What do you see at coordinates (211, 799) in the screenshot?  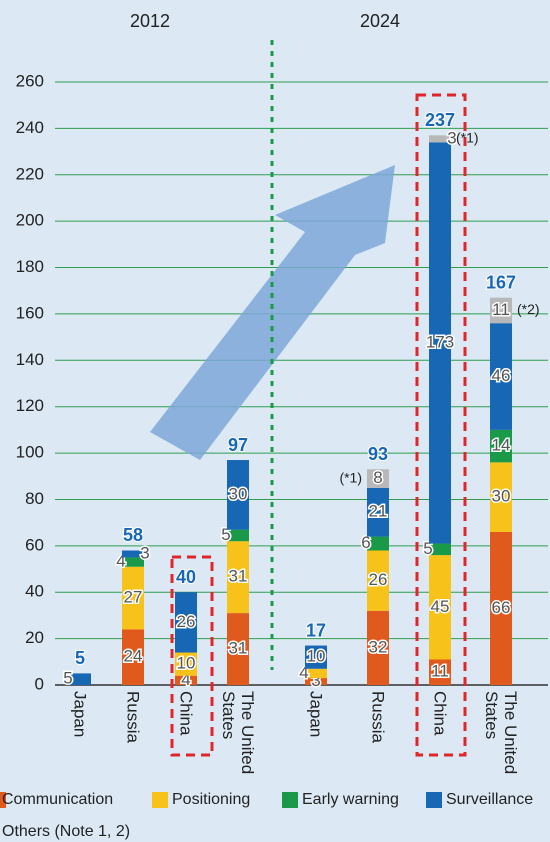 I see `legend-label: Positioning` at bounding box center [211, 799].